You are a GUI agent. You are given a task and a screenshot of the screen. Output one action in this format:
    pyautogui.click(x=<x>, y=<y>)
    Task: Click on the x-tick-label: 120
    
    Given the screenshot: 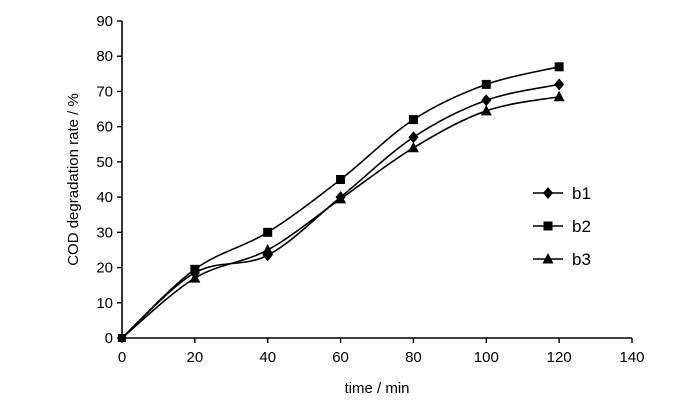 What is the action you would take?
    pyautogui.click(x=559, y=357)
    